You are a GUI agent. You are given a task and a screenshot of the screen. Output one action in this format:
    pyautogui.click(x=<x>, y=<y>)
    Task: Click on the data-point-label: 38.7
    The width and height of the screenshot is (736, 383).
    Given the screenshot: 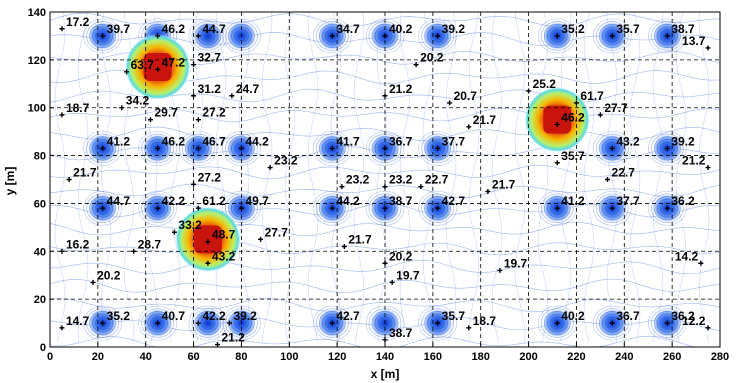 What is the action you would take?
    pyautogui.click(x=683, y=29)
    